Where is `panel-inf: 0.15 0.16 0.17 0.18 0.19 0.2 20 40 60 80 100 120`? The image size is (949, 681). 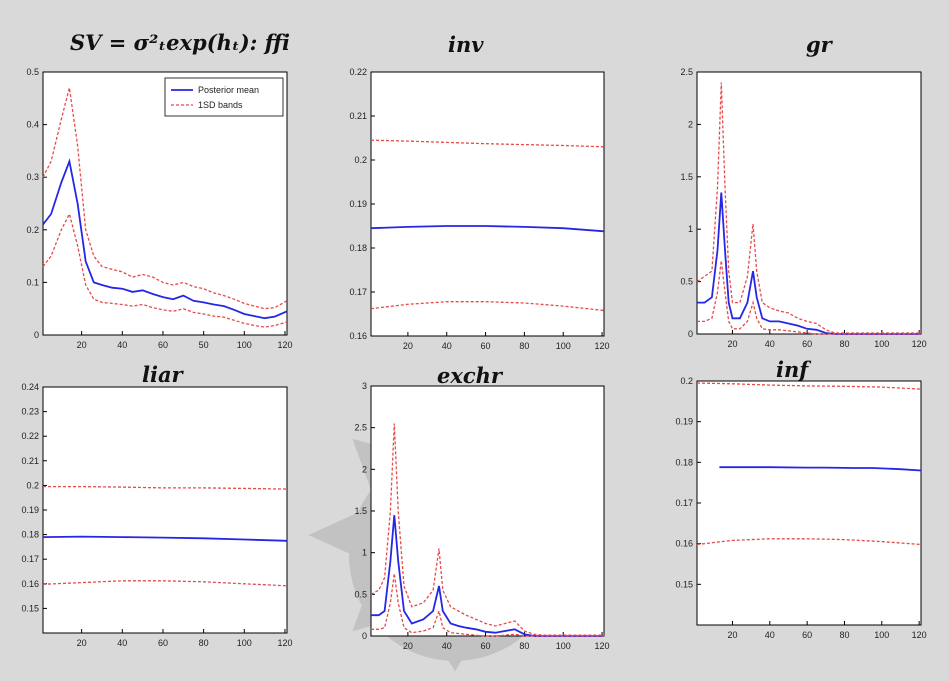
panel-inf: 0.15 0.16 0.17 0.18 0.19 0.2 20 40 60 80 100 120 is located at coordinates (800, 508).